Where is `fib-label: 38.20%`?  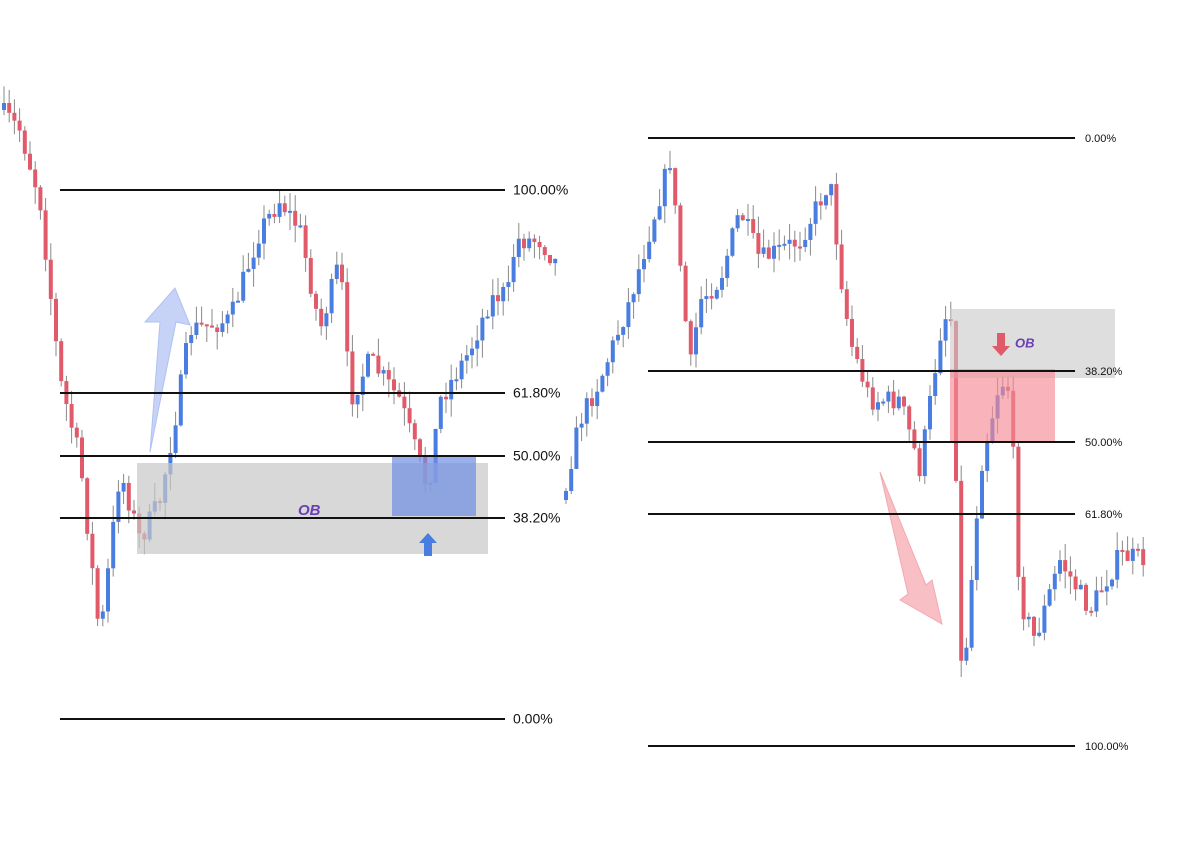 fib-label: 38.20% is located at coordinates (1104, 372).